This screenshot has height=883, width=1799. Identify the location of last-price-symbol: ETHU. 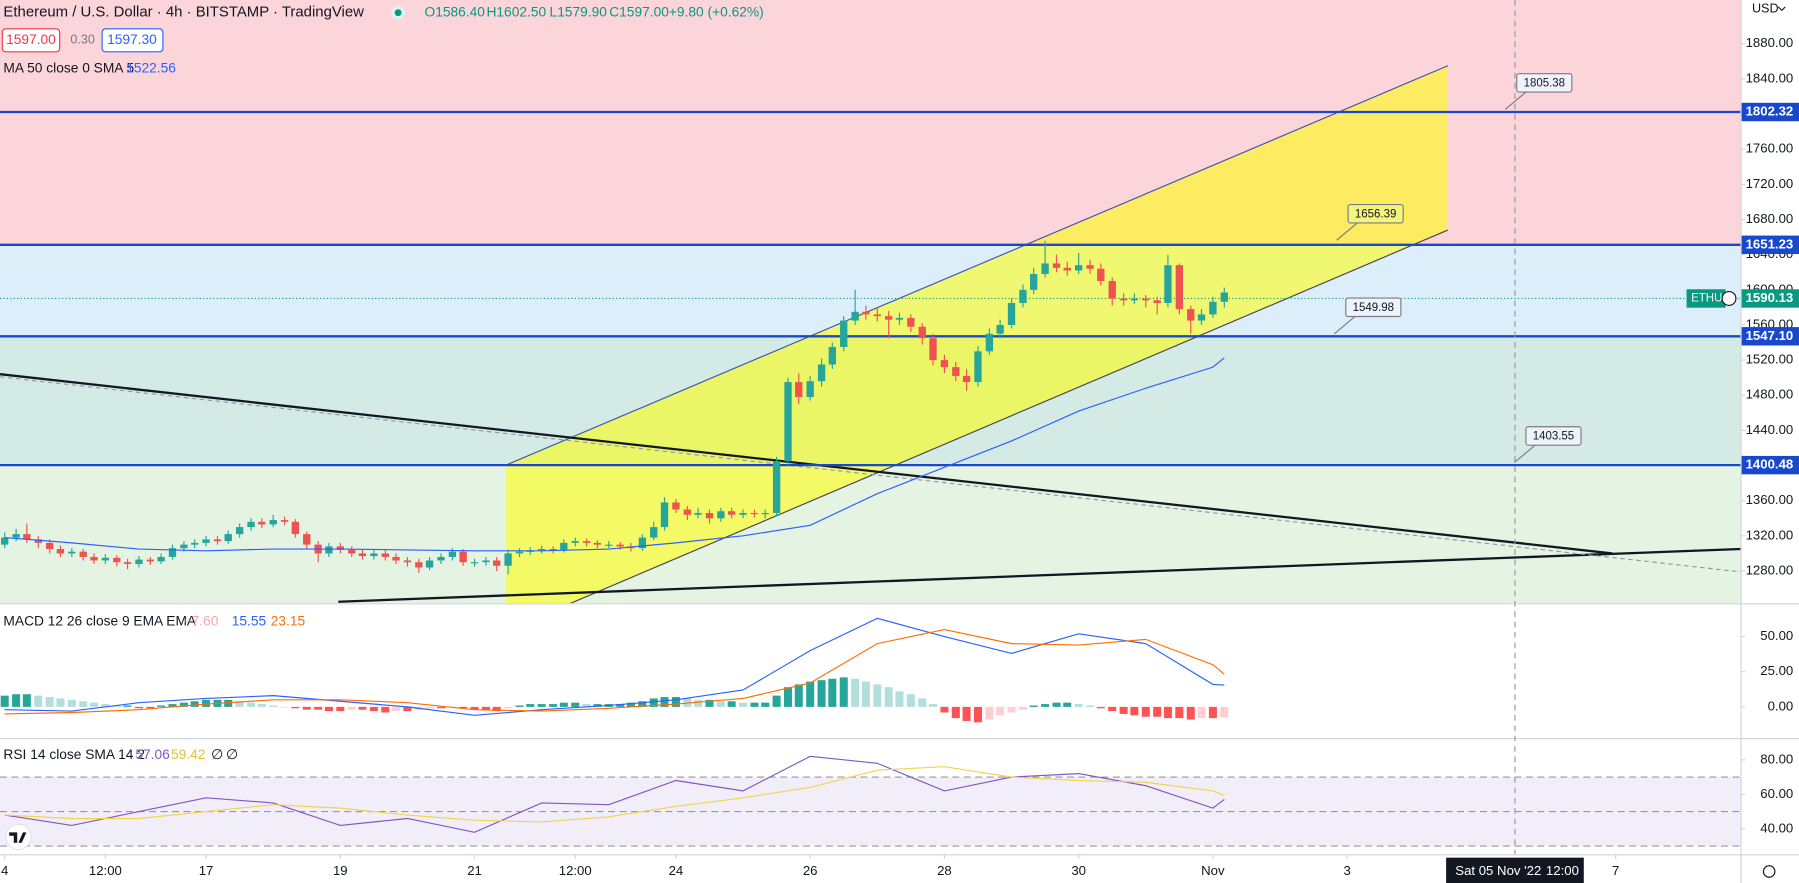
(1706, 298).